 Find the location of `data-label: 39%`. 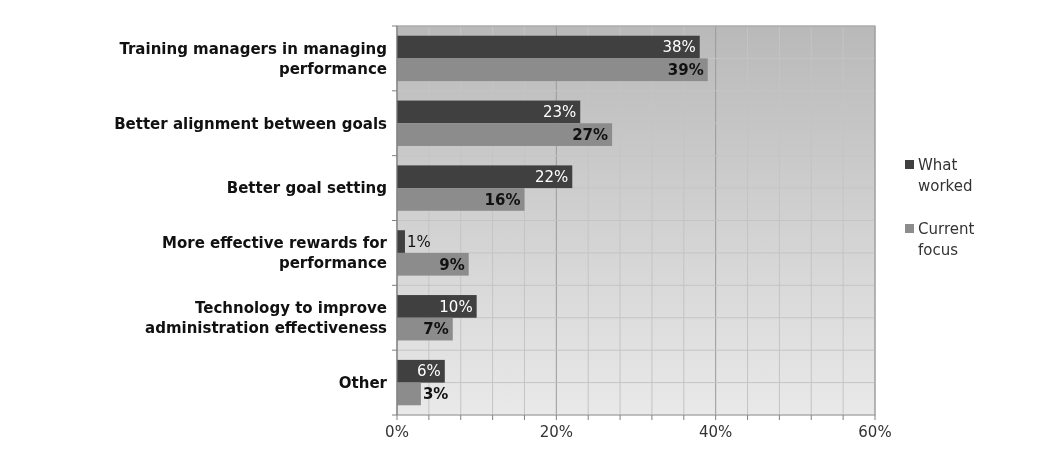

data-label: 39% is located at coordinates (685, 70).